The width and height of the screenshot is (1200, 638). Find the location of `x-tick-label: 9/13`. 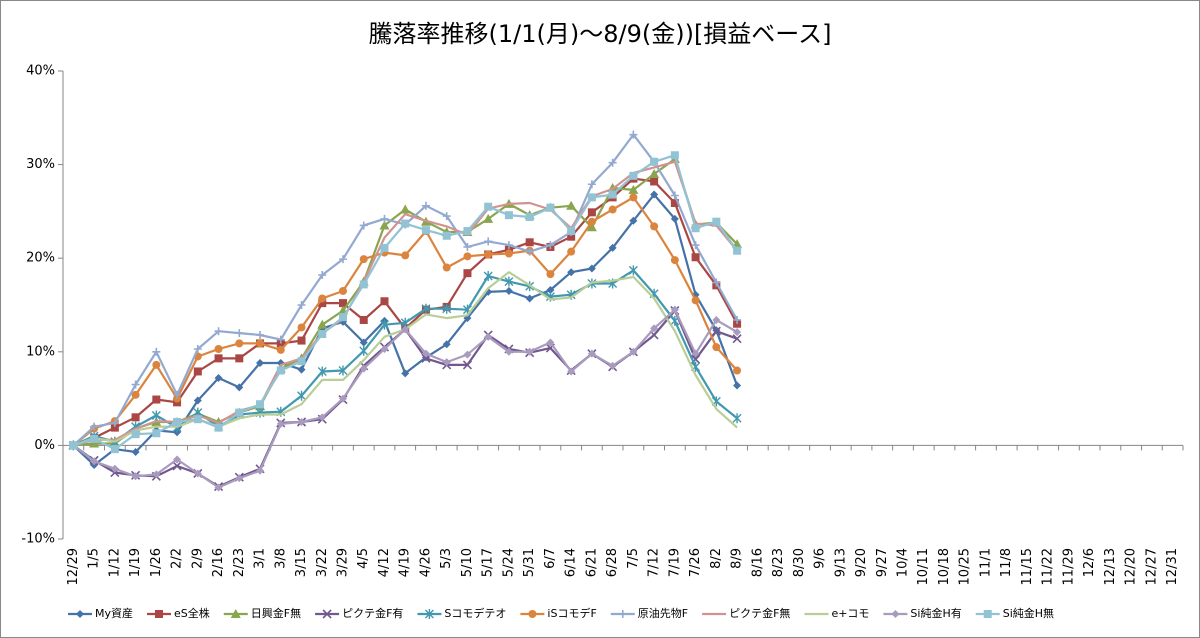

x-tick-label: 9/13 is located at coordinates (840, 562).